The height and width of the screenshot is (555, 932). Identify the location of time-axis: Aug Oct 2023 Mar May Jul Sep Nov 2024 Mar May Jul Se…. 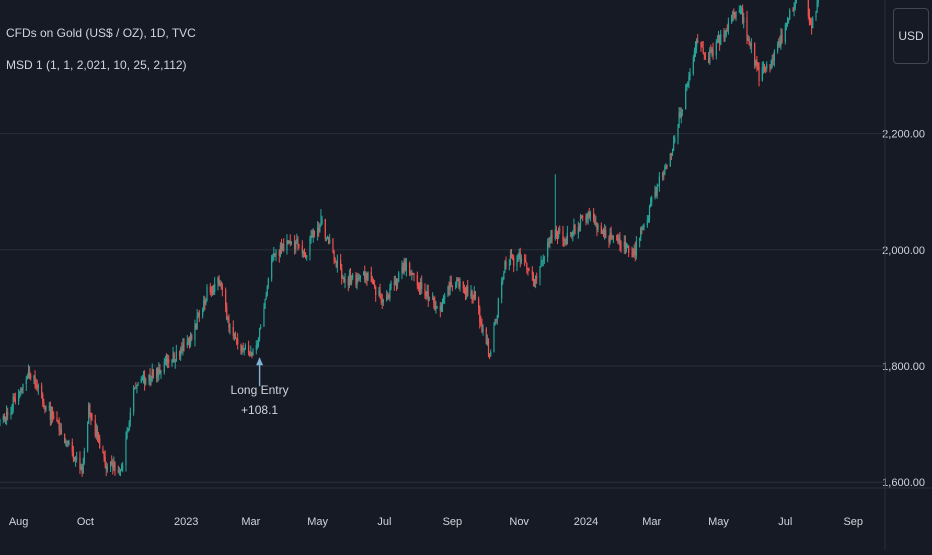
(436, 522).